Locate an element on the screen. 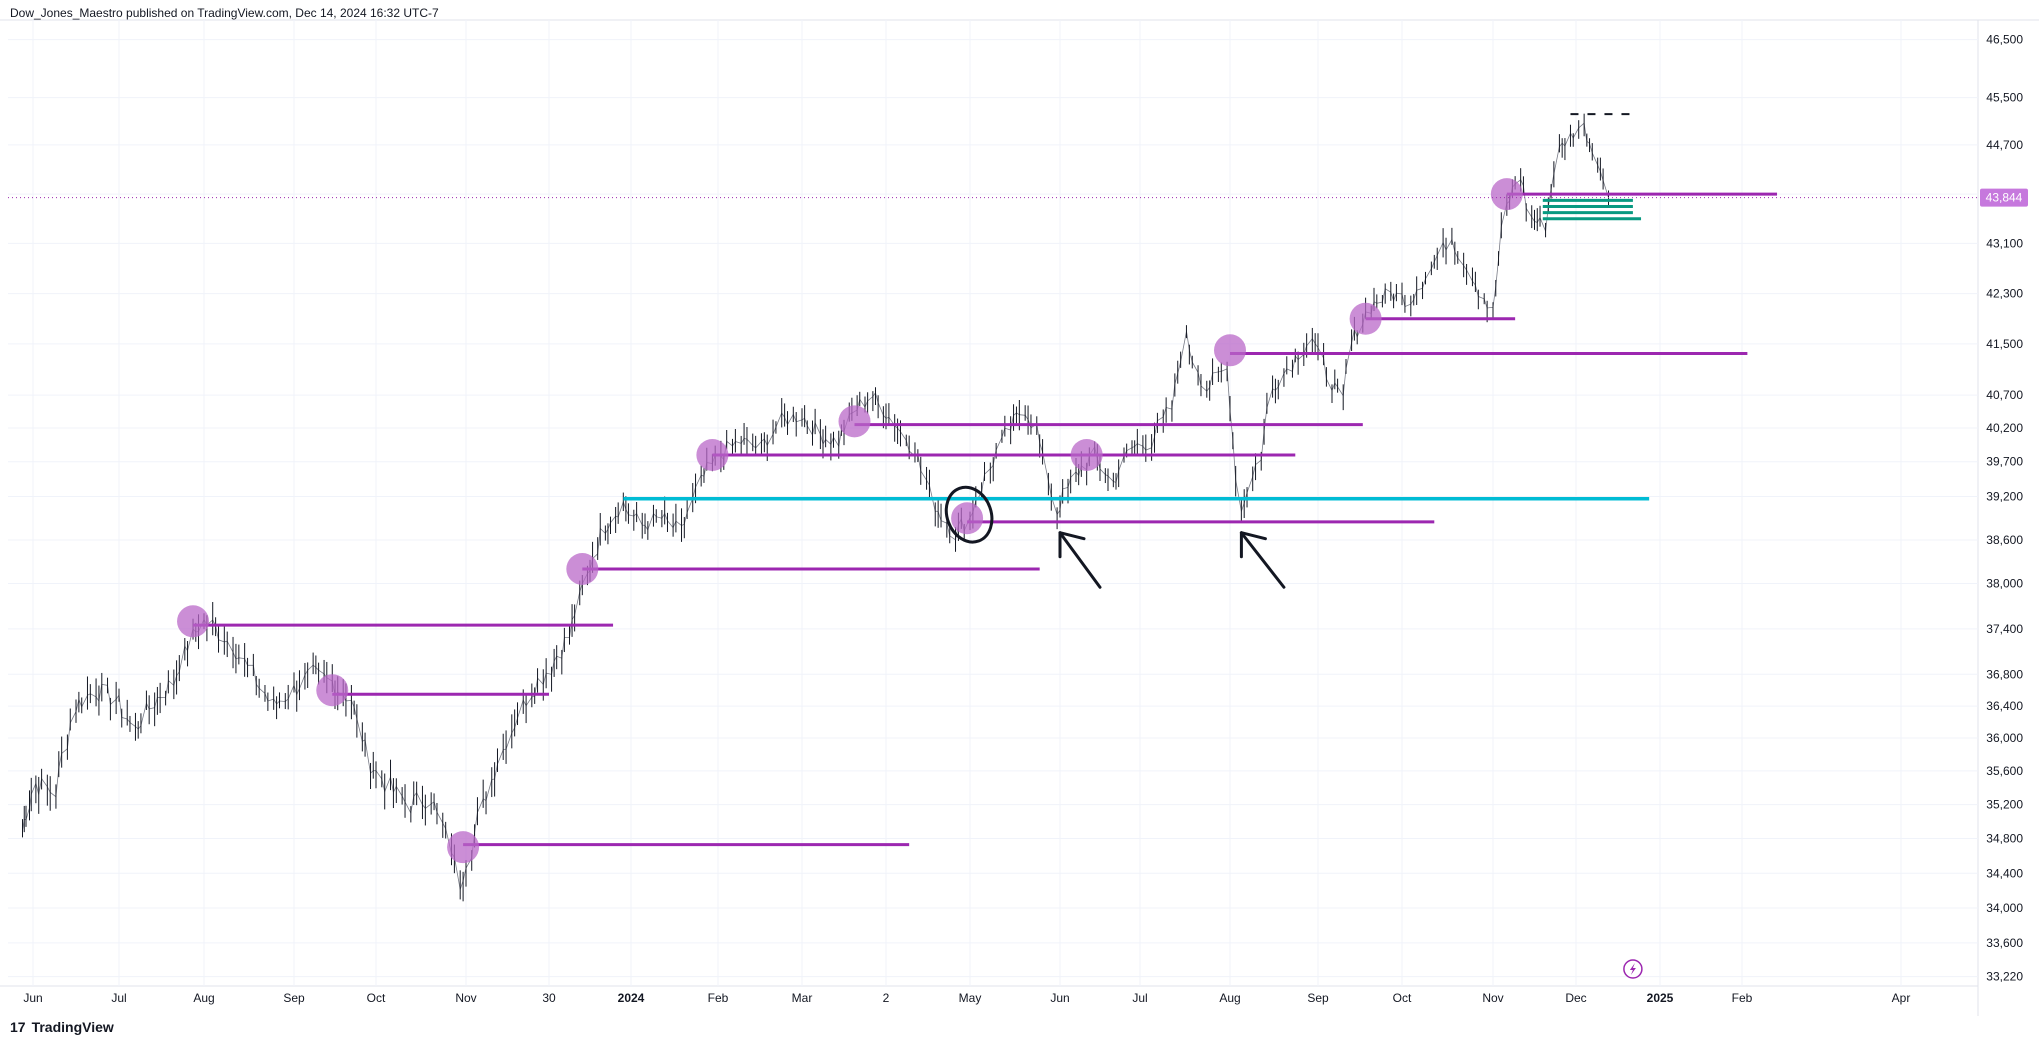  y-tick-label: 42,300 is located at coordinates (2004, 294).